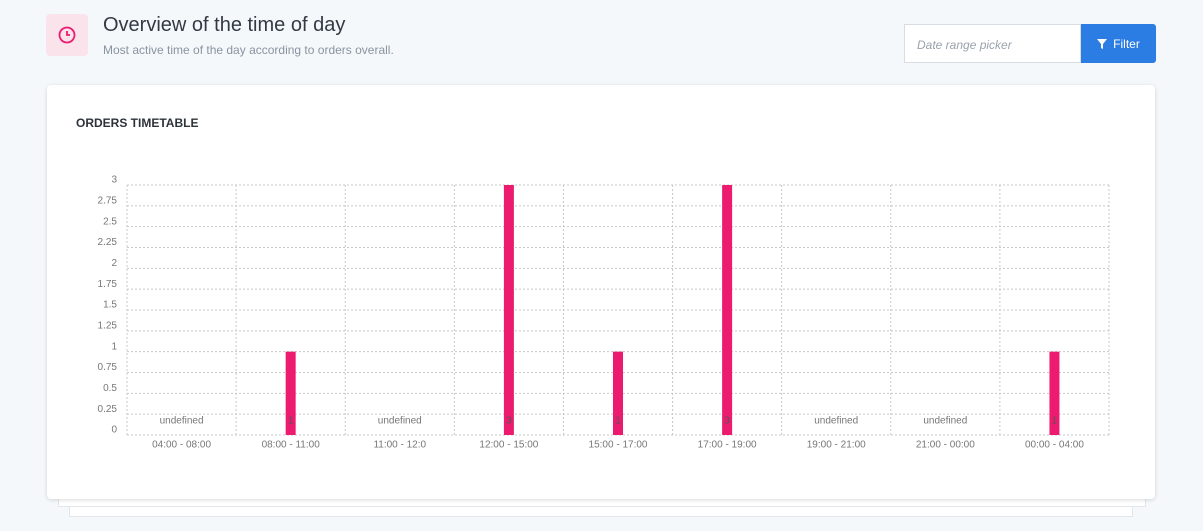 This screenshot has width=1203, height=531. I want to click on y-tick-label: 2.25, so click(108, 242).